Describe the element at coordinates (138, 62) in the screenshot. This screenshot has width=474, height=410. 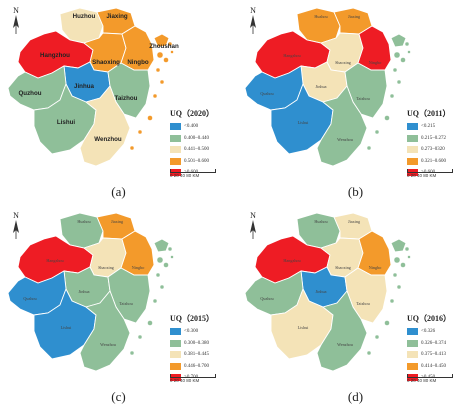
I see `city-label-ningbo: Ningbo` at that location.